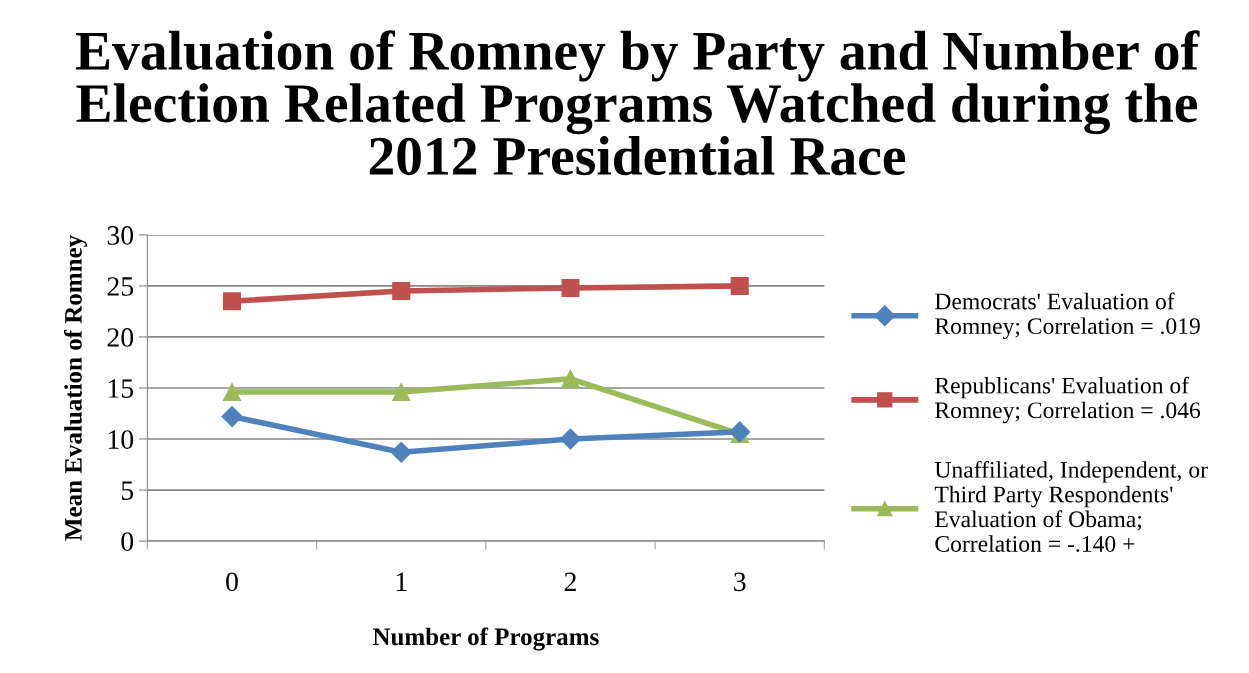  Describe the element at coordinates (485, 639) in the screenshot. I see `x-axis-title: Number of Programs` at that location.